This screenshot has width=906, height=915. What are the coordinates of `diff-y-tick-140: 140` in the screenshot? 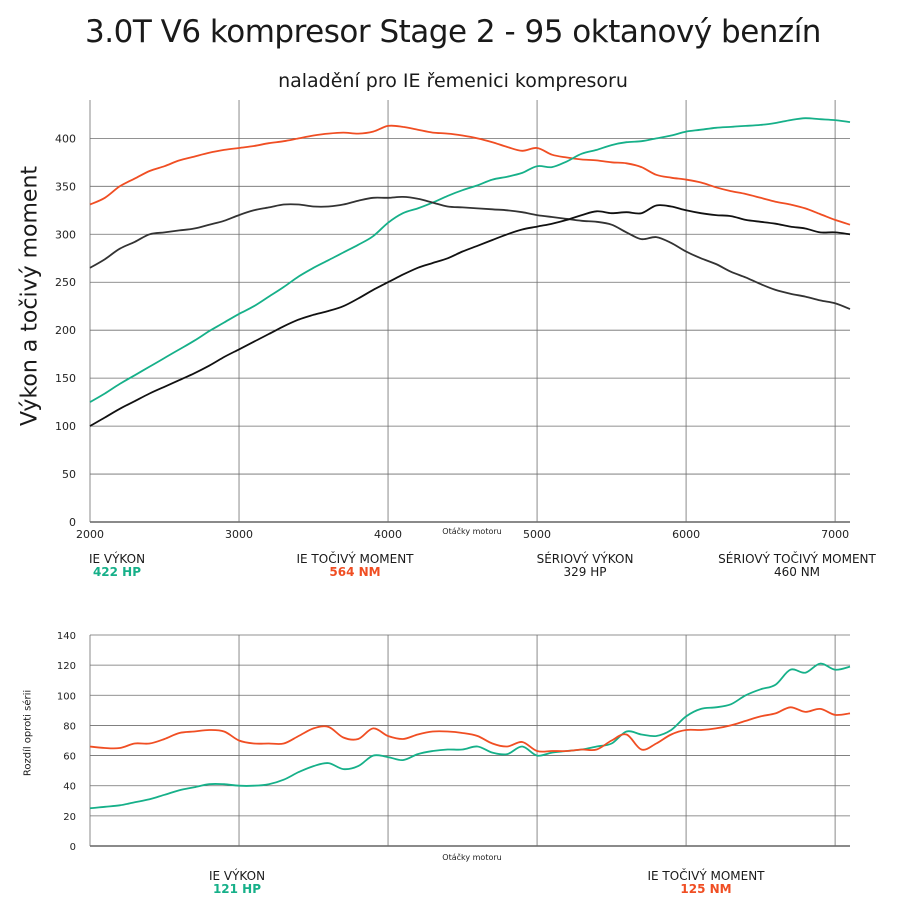 It's located at (66, 636).